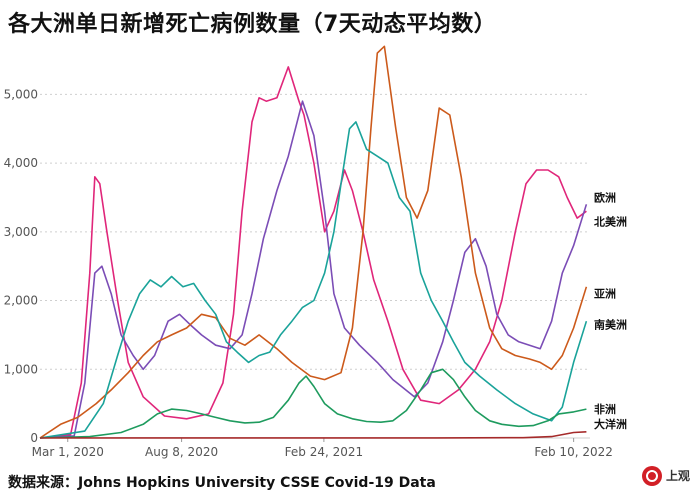 The image size is (700, 500). Describe the element at coordinates (181, 452) in the screenshot. I see `x-tick-label: Aug 8, 2020` at that location.